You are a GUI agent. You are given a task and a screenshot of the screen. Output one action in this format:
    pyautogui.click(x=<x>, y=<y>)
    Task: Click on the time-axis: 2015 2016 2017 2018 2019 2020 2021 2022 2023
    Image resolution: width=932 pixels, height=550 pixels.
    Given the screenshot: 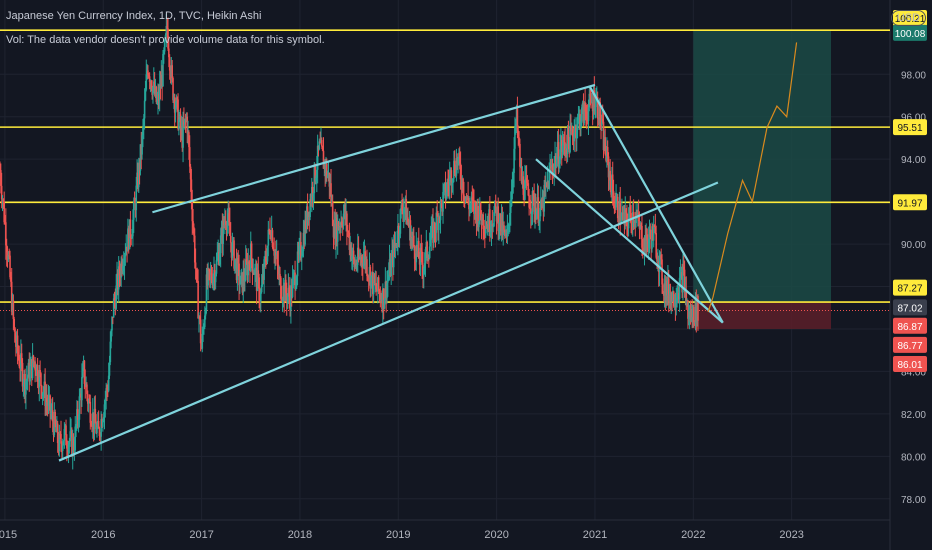 What is the action you would take?
    pyautogui.click(x=402, y=535)
    